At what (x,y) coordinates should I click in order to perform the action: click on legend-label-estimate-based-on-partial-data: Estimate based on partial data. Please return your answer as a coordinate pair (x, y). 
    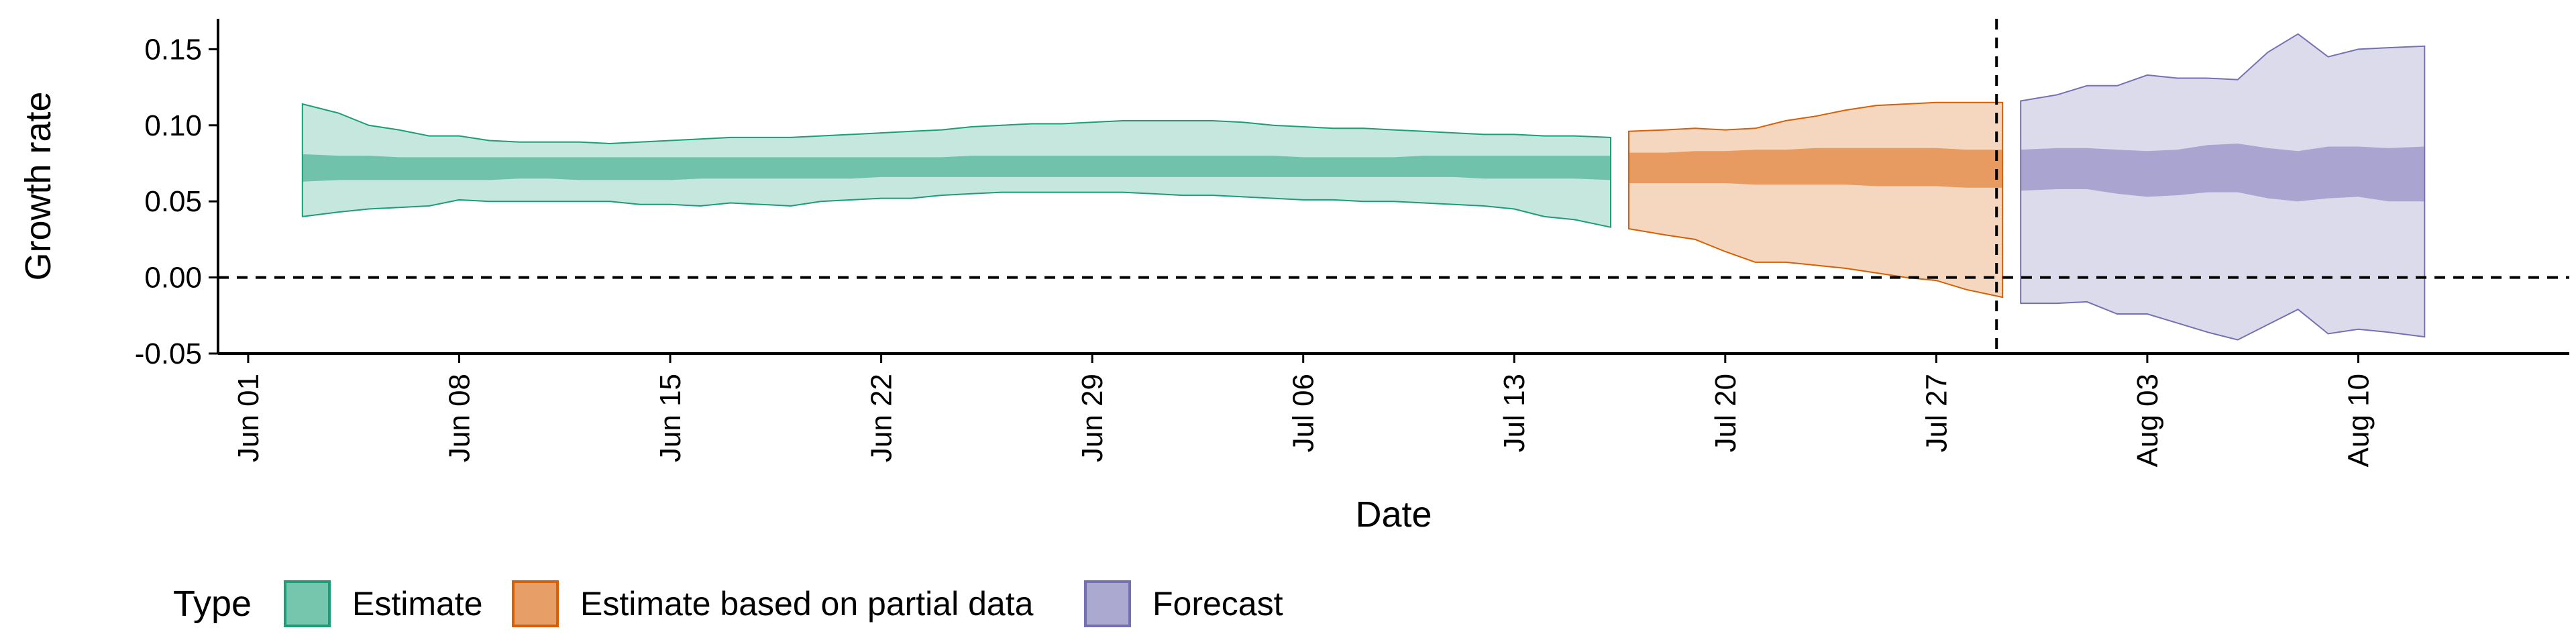
    Looking at the image, I should click on (807, 604).